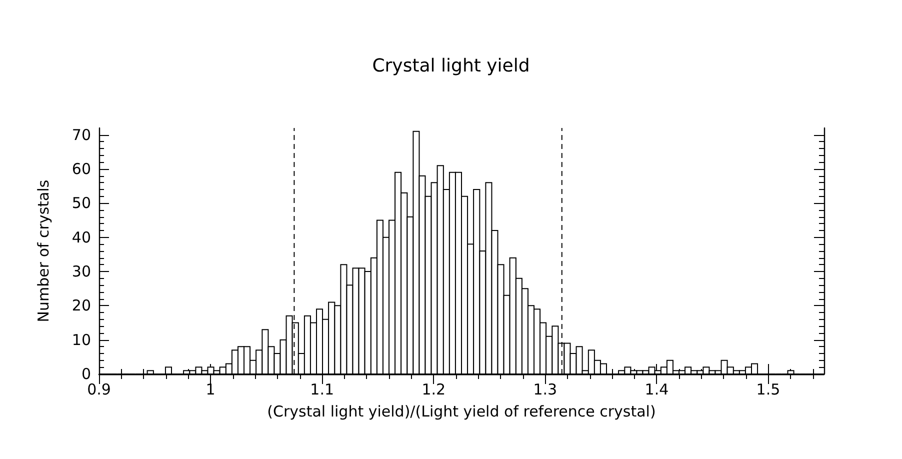 The width and height of the screenshot is (902, 459). Describe the element at coordinates (86, 374) in the screenshot. I see `y-tick-label: 0` at that location.